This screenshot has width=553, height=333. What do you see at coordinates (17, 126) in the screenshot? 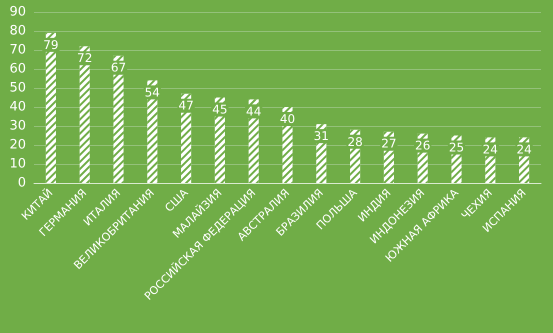
I see `y-tick-label: 30` at bounding box center [17, 126].